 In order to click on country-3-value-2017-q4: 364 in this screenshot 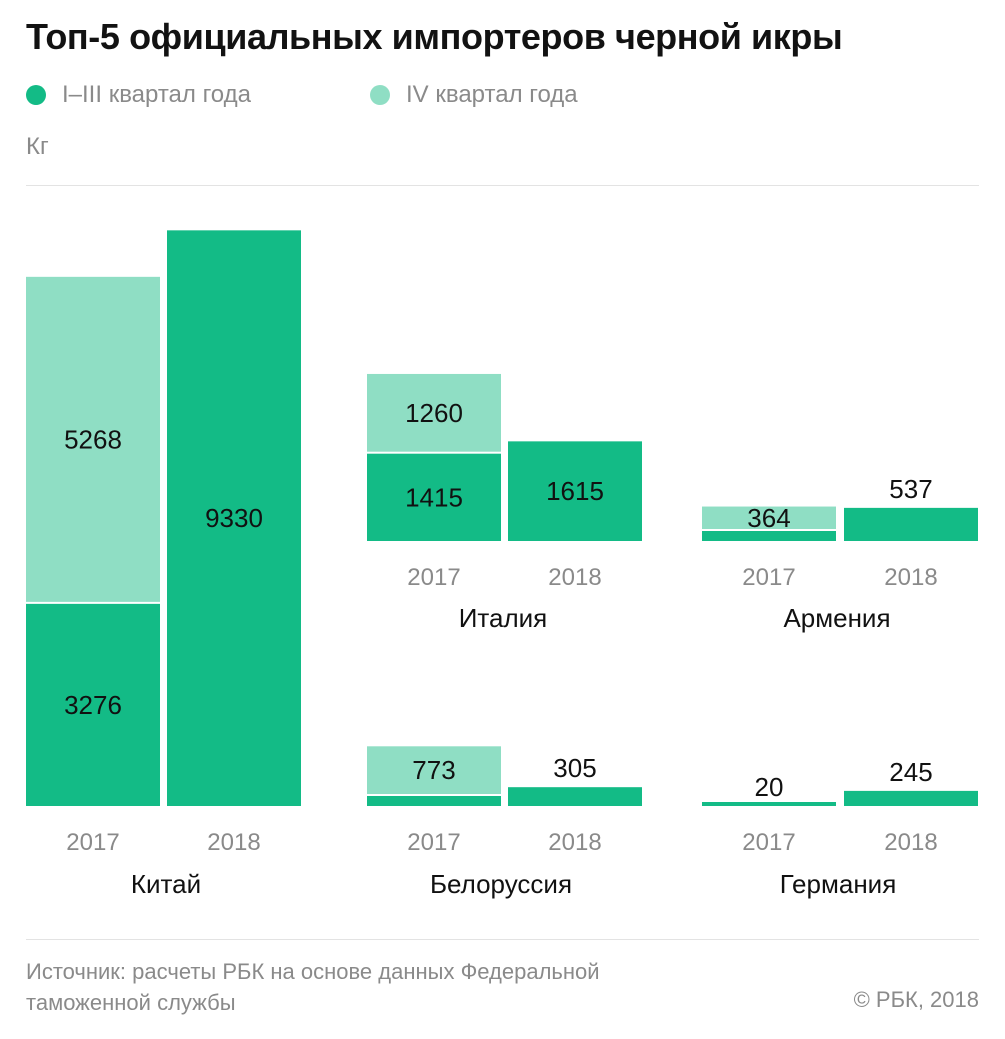, I will do `click(768, 518)`.